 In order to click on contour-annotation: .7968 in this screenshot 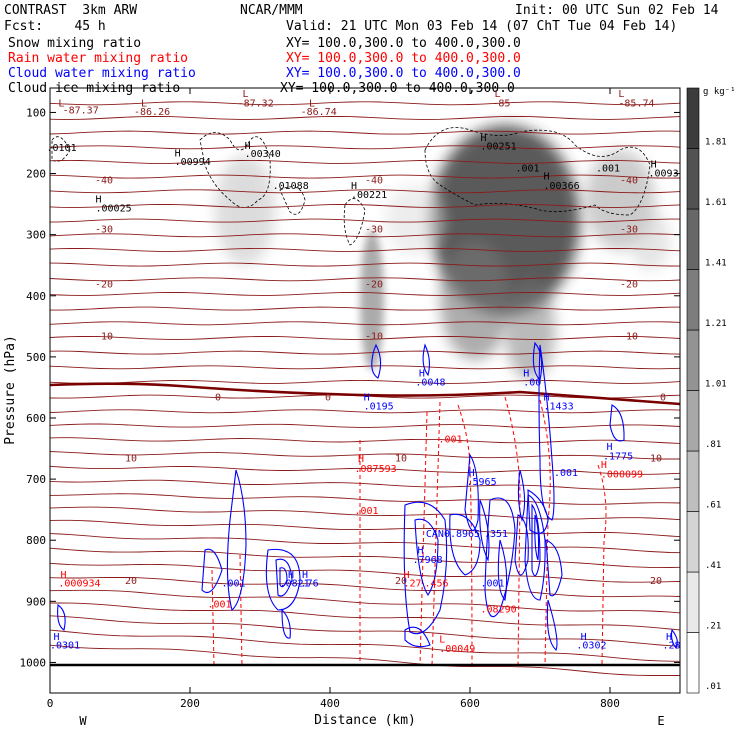, I will do `click(428, 560)`.